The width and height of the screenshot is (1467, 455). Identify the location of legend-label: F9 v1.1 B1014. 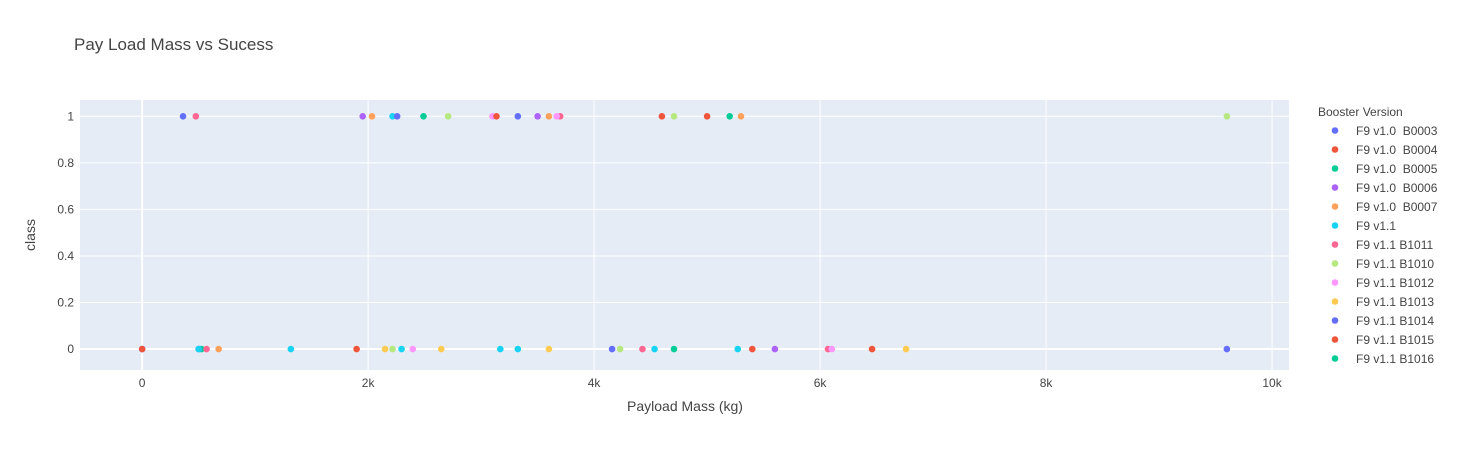
(1395, 321).